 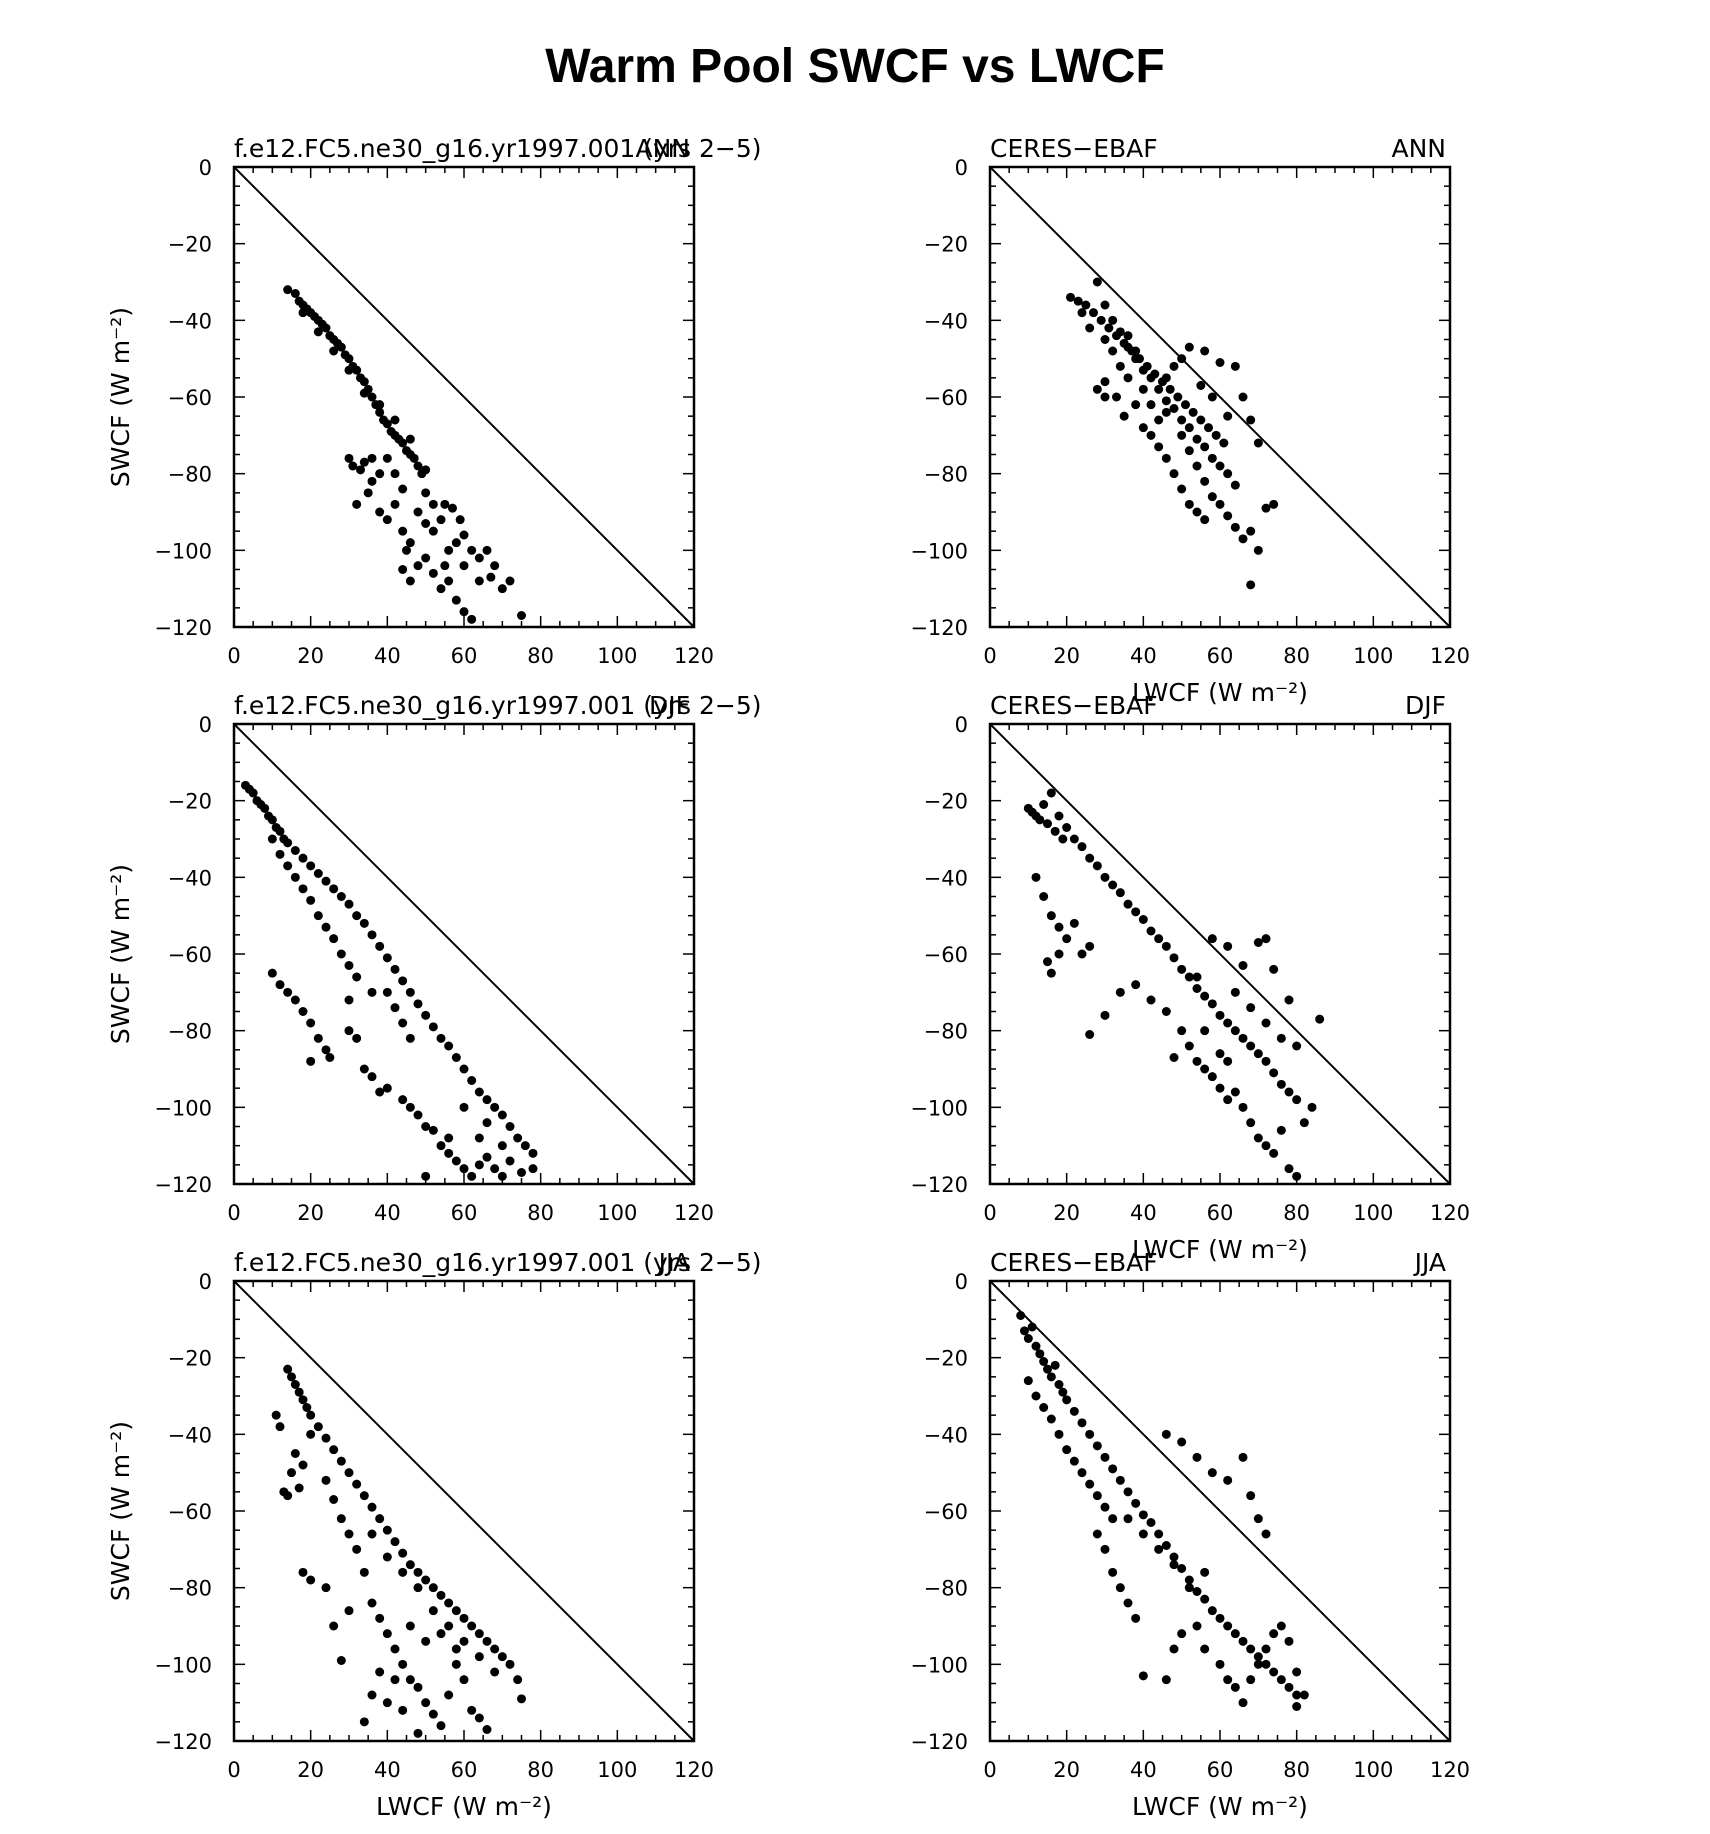 I want to click on y-tick-label: −100, so click(x=183, y=1108).